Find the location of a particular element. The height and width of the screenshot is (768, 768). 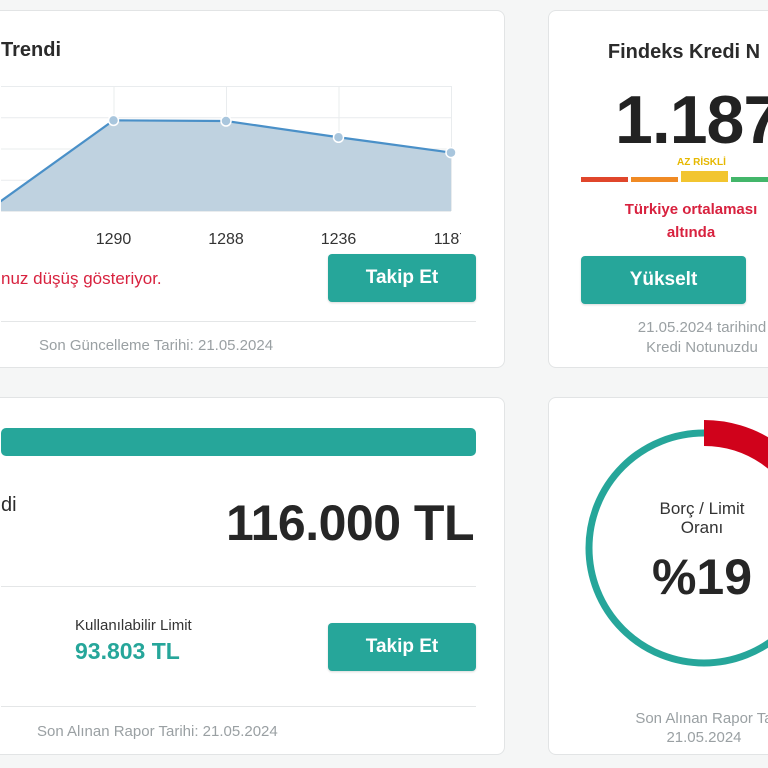

trend-warning-text: nuz düşüş gösteriyor. is located at coordinates (81, 278).